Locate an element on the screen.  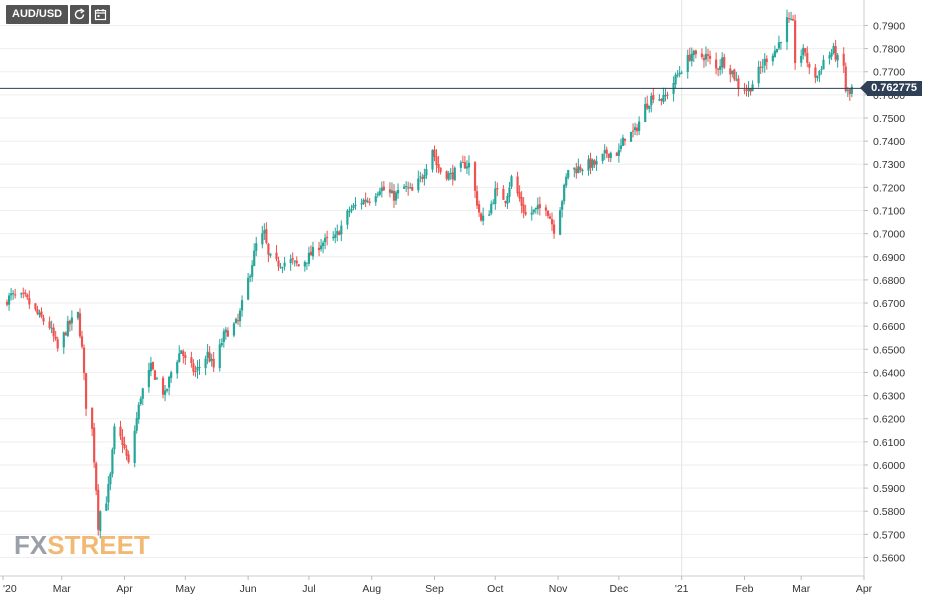
x-tick-label: Jul is located at coordinates (308, 589).